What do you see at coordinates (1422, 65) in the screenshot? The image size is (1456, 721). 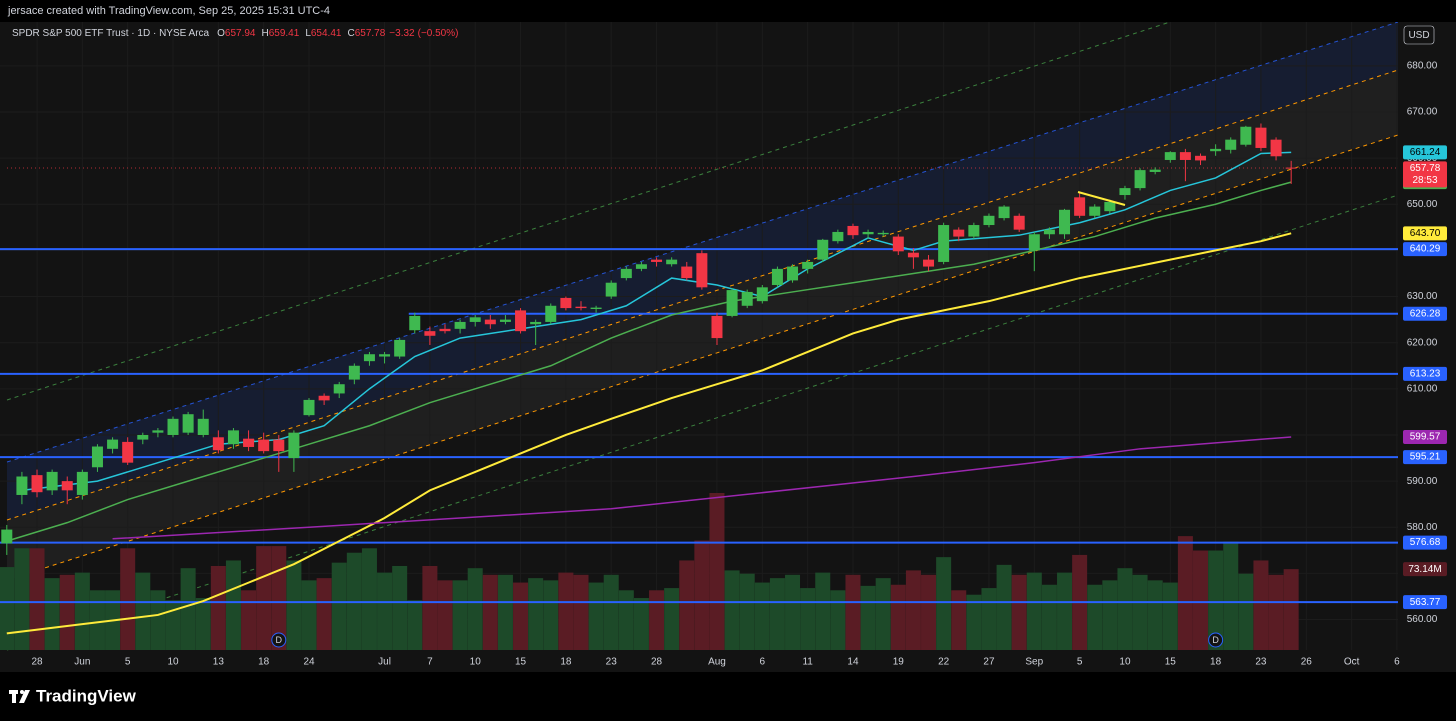 I see `y-tick-label: 680.00` at bounding box center [1422, 65].